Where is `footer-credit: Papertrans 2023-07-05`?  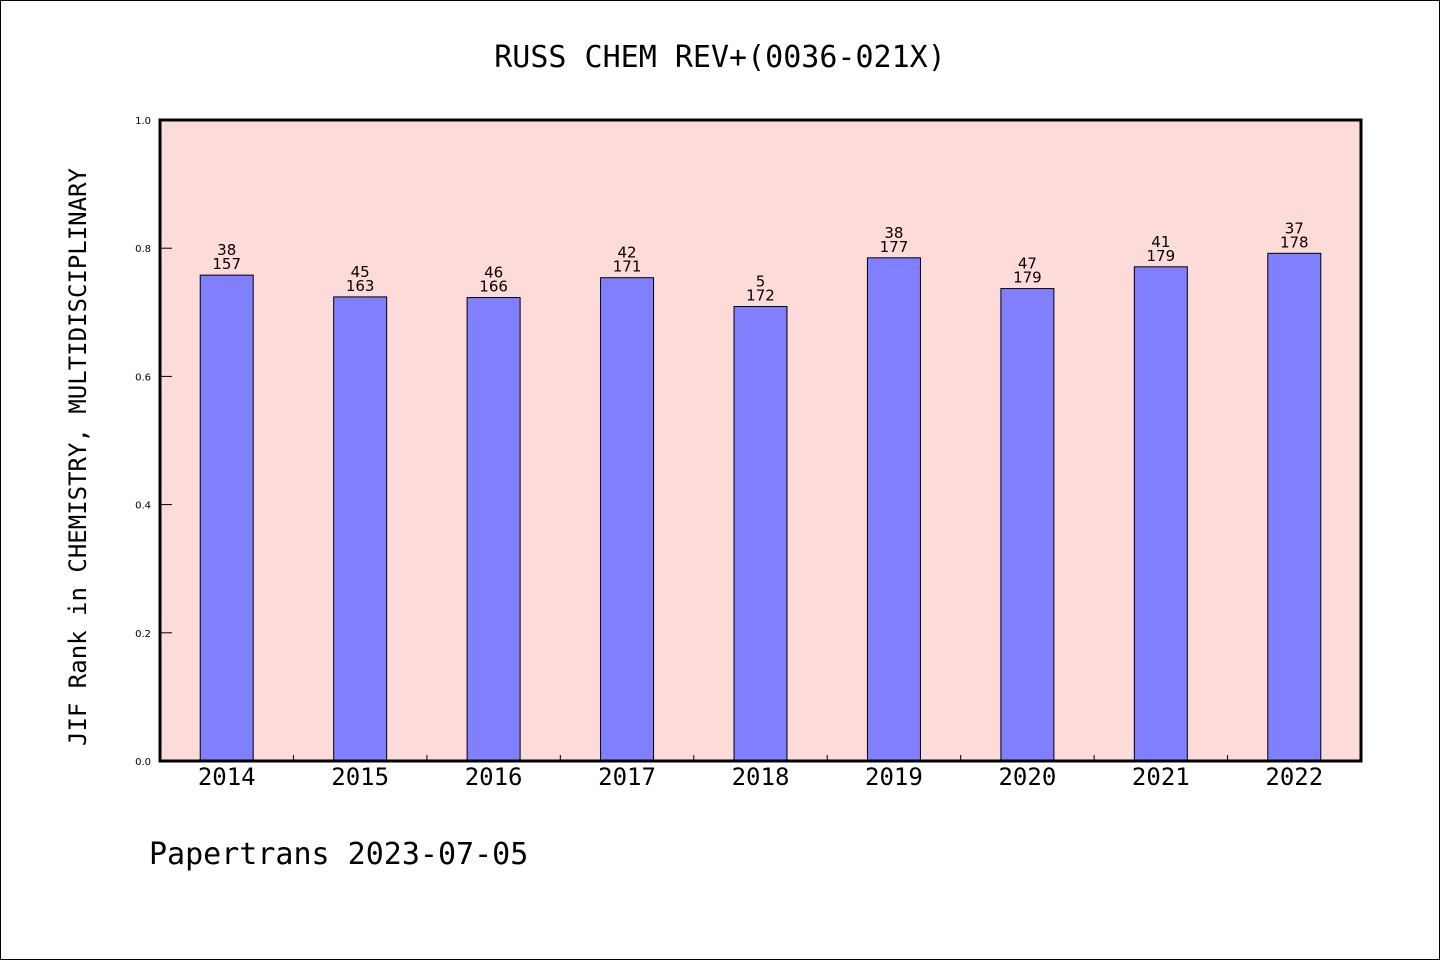 footer-credit: Papertrans 2023-07-05 is located at coordinates (338, 854).